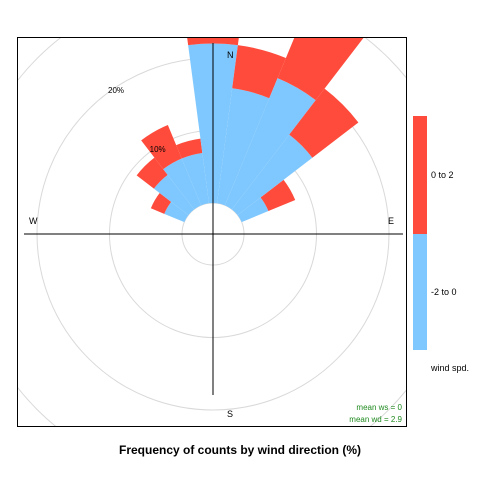  What do you see at coordinates (375, 419) in the screenshot?
I see `stat-mean-wd: mean wd = 2.9` at bounding box center [375, 419].